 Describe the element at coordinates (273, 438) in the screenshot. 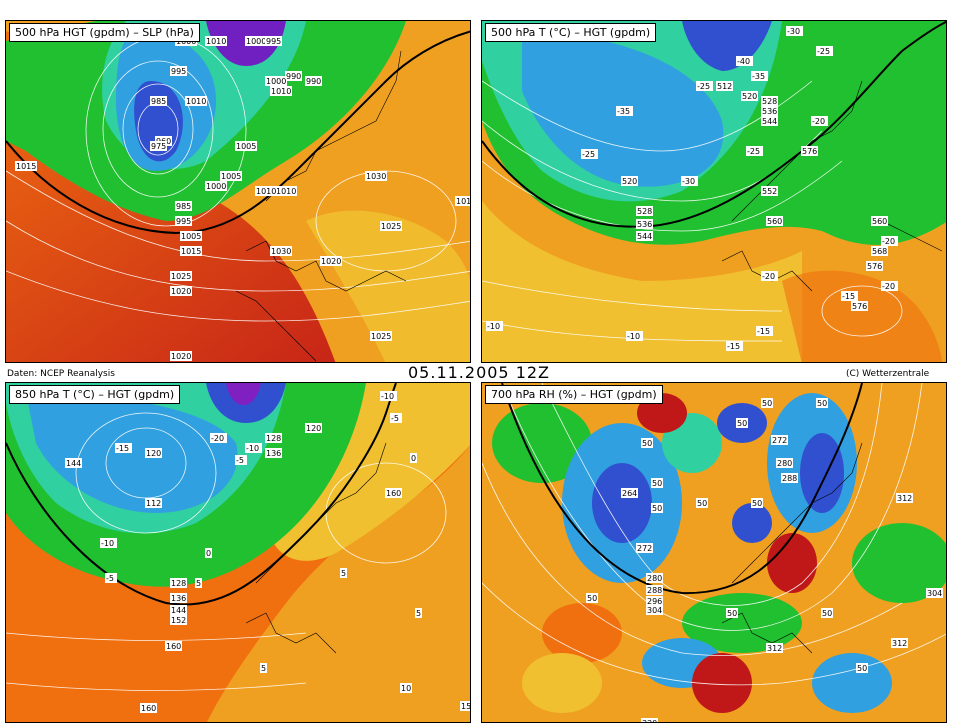

I see `contour-label: 128` at that location.